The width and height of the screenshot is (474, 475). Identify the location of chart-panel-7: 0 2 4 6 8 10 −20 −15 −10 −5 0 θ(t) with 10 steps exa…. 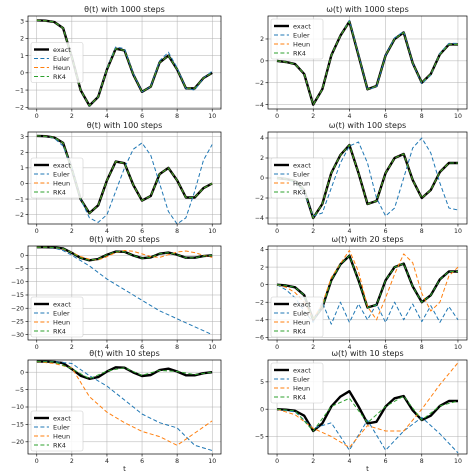
(116, 407).